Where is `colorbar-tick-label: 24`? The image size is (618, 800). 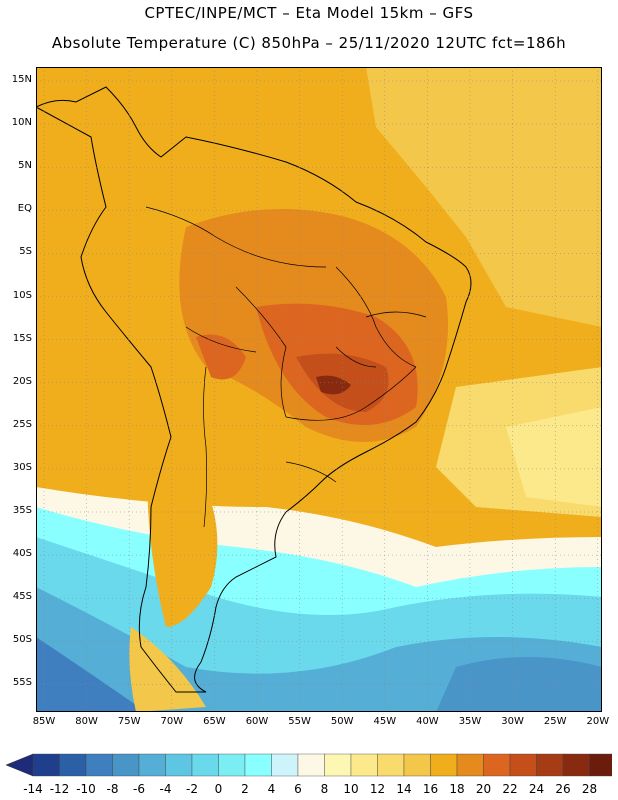 colorbar-tick-label: 24 is located at coordinates (536, 789).